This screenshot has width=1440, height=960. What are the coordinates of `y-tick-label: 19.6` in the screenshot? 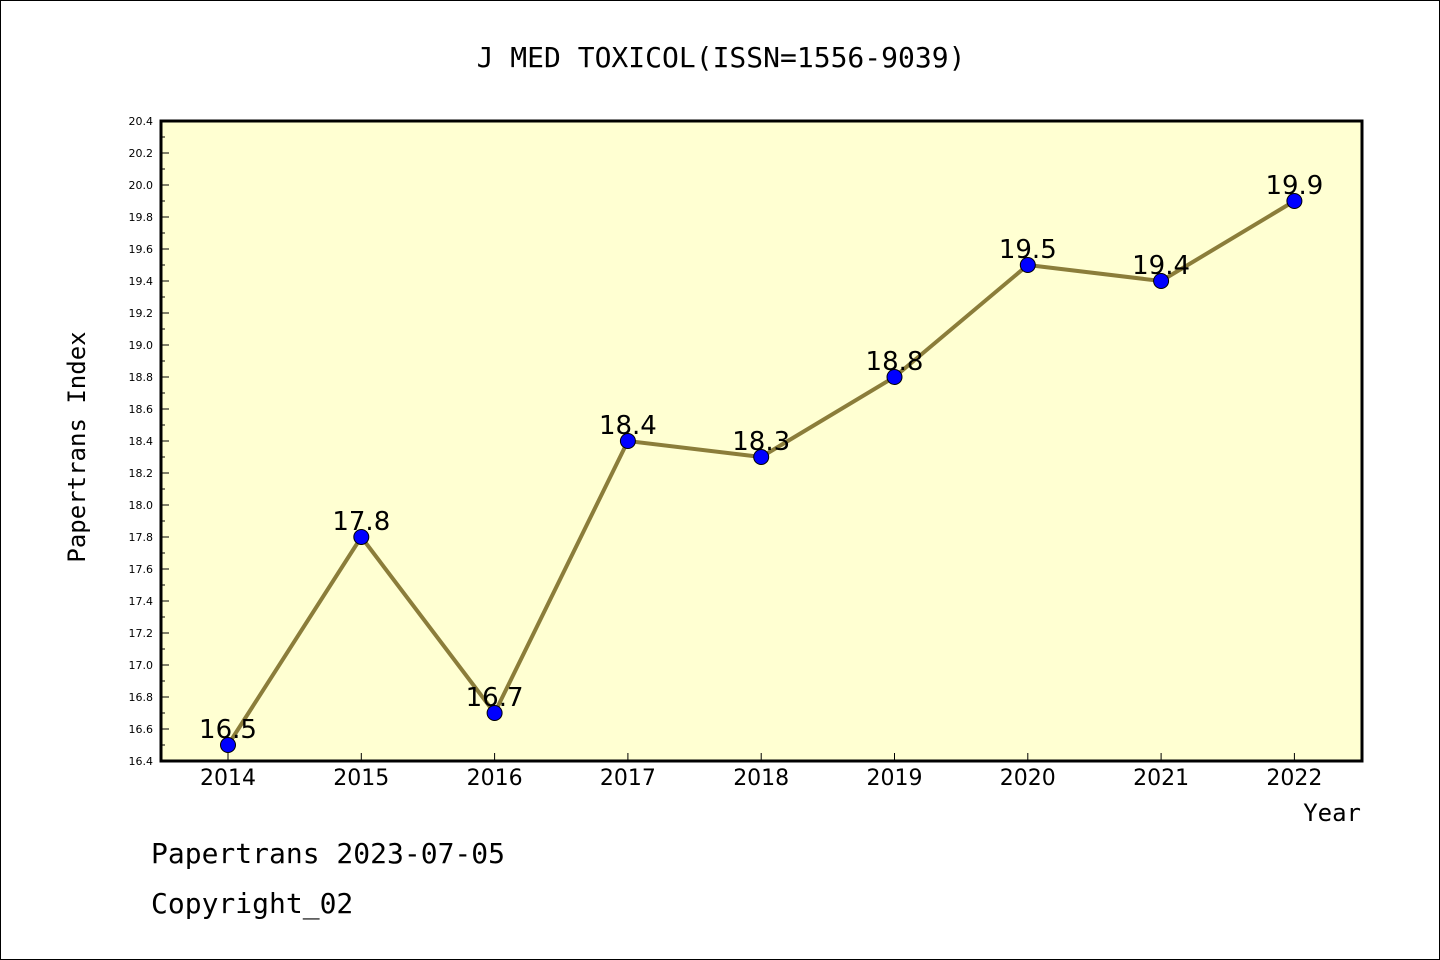 It's located at (141, 249).